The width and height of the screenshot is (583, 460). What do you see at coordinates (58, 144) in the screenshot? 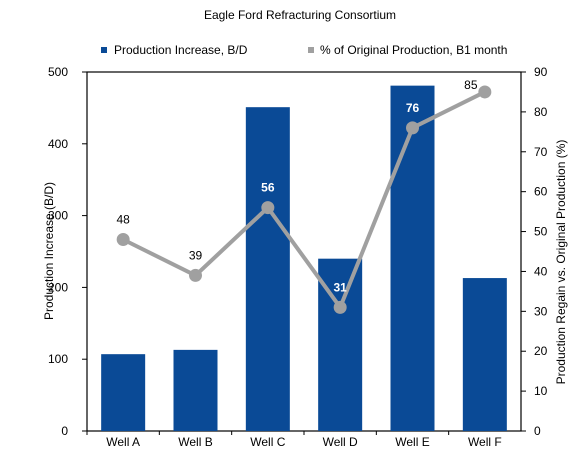
I see `y-tick-label: 400` at bounding box center [58, 144].